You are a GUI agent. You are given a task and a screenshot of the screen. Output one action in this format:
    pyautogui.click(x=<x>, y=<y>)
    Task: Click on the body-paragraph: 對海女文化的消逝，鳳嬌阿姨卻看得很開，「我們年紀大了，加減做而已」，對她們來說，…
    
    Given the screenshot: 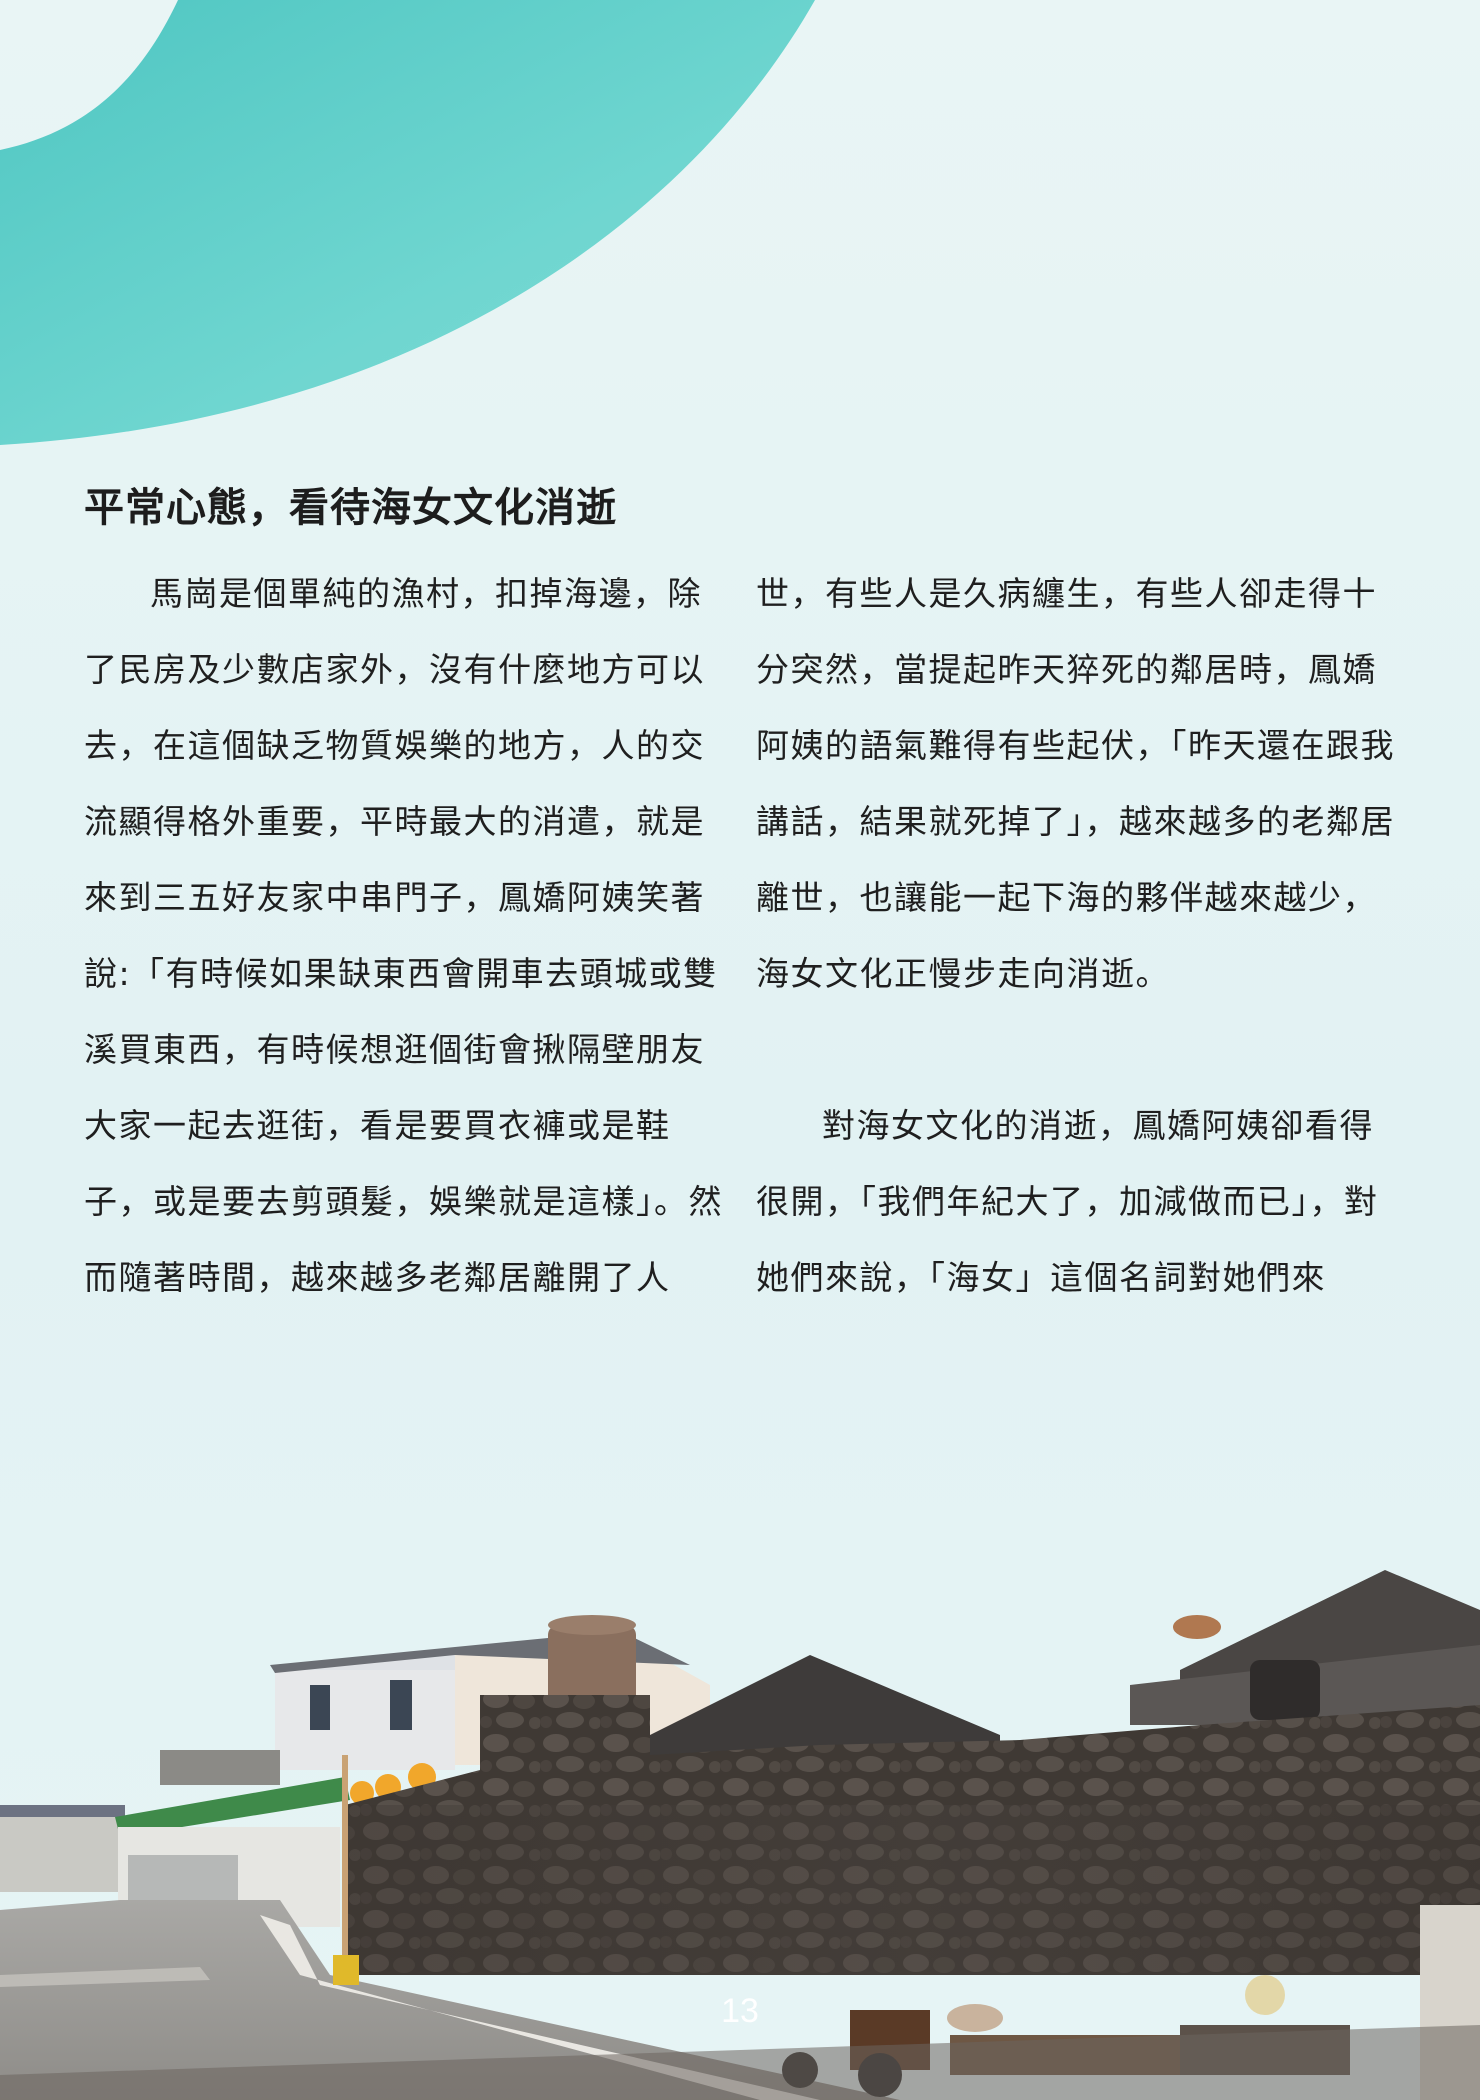 What is the action you would take?
    pyautogui.click(x=1067, y=1201)
    